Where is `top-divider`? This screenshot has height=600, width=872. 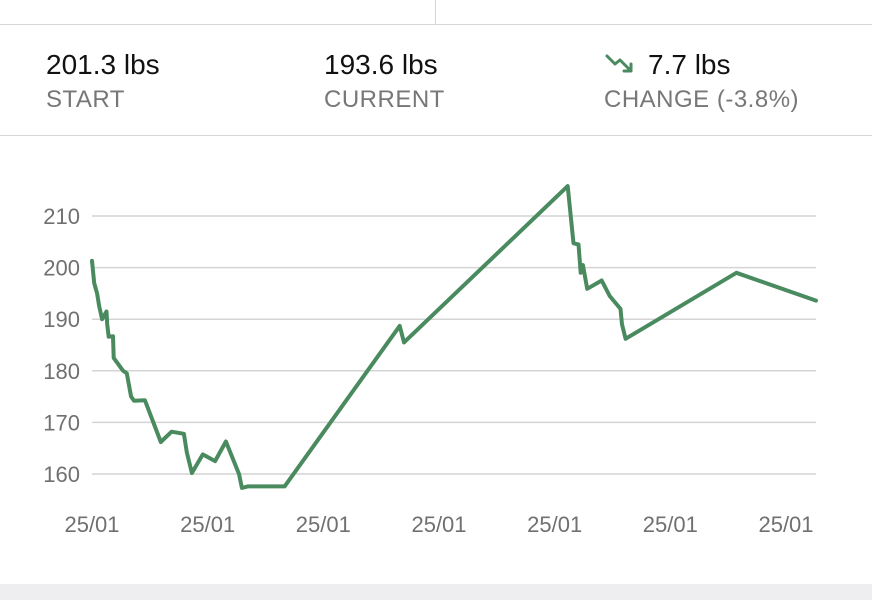 top-divider is located at coordinates (435, 12).